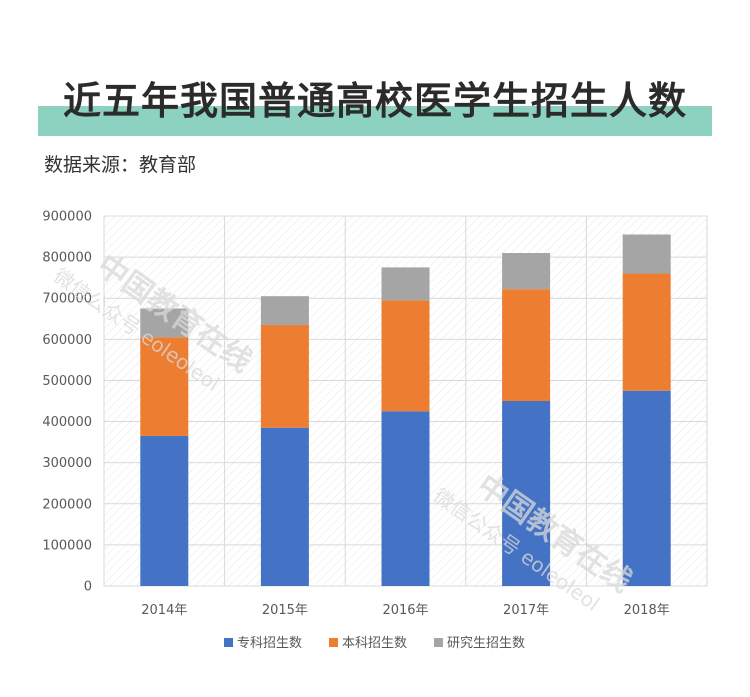 Image resolution: width=750 pixels, height=697 pixels. I want to click on y-tick-label: 100000, so click(67, 545).